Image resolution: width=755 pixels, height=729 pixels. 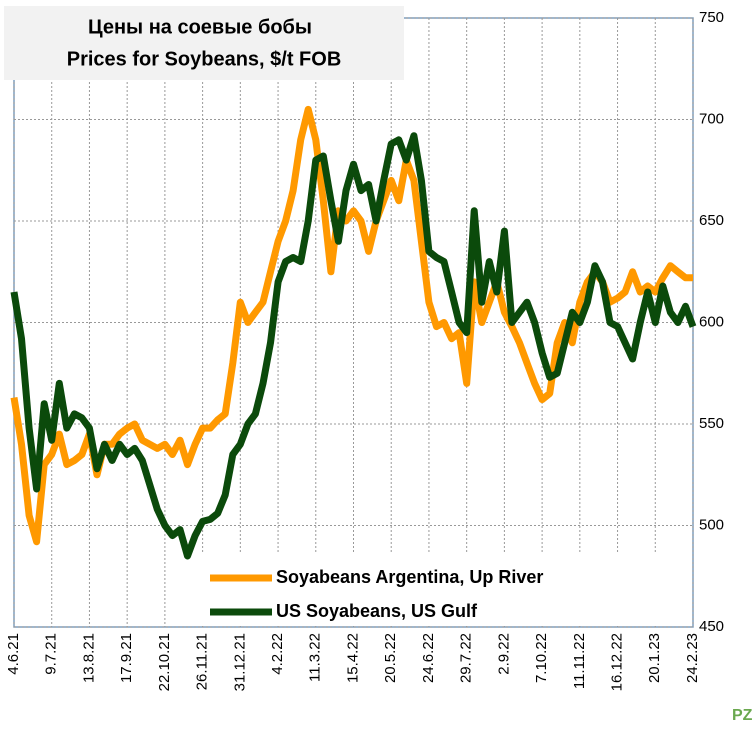 I want to click on chart-title: Цены на соевые бобы, so click(x=200, y=27).